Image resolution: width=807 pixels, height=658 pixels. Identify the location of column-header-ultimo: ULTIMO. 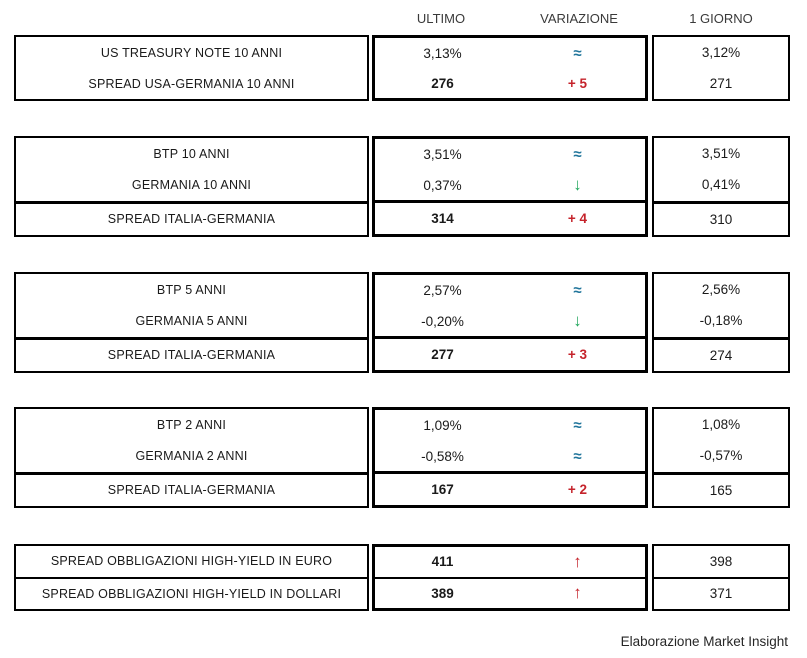
(441, 18).